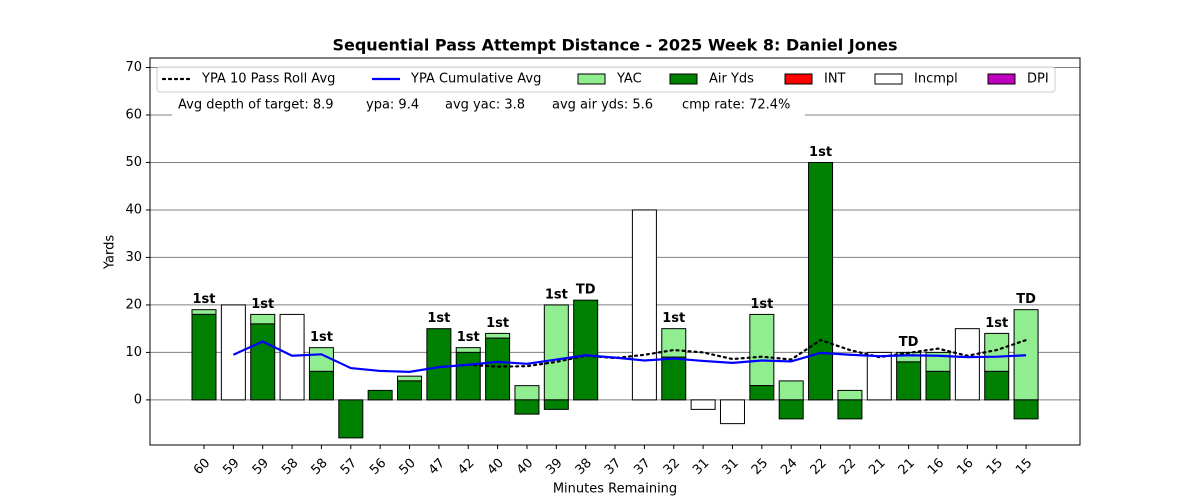  I want to click on stat-text: avg air yds: 5.6, so click(602, 105).